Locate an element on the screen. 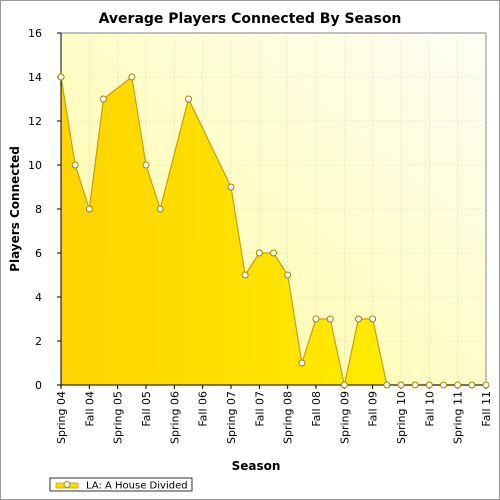  x-tick-label: Spring 04 is located at coordinates (61, 417).